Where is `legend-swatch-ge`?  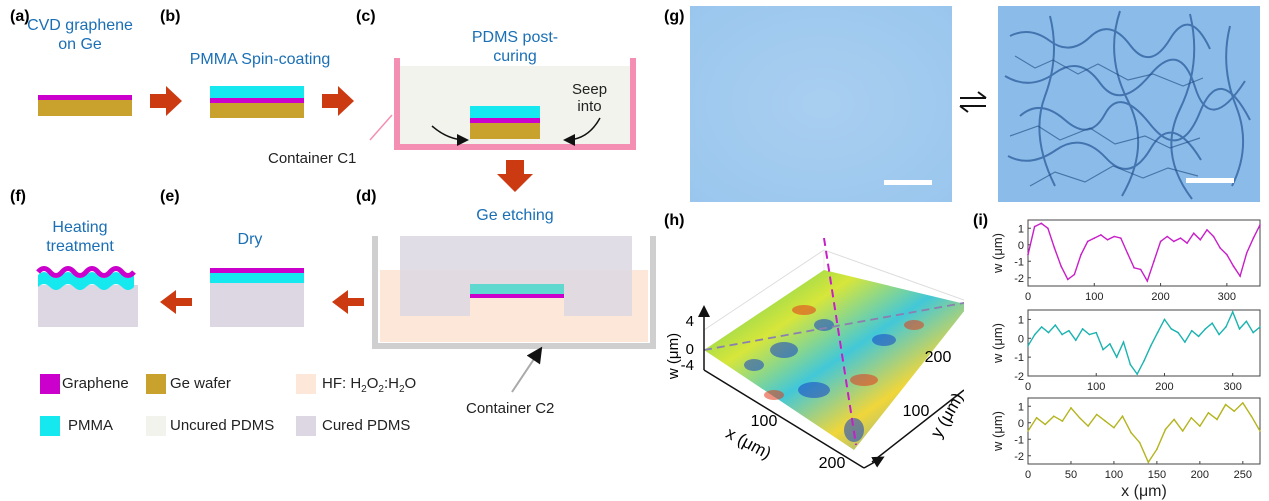 legend-swatch-ge is located at coordinates (156, 384).